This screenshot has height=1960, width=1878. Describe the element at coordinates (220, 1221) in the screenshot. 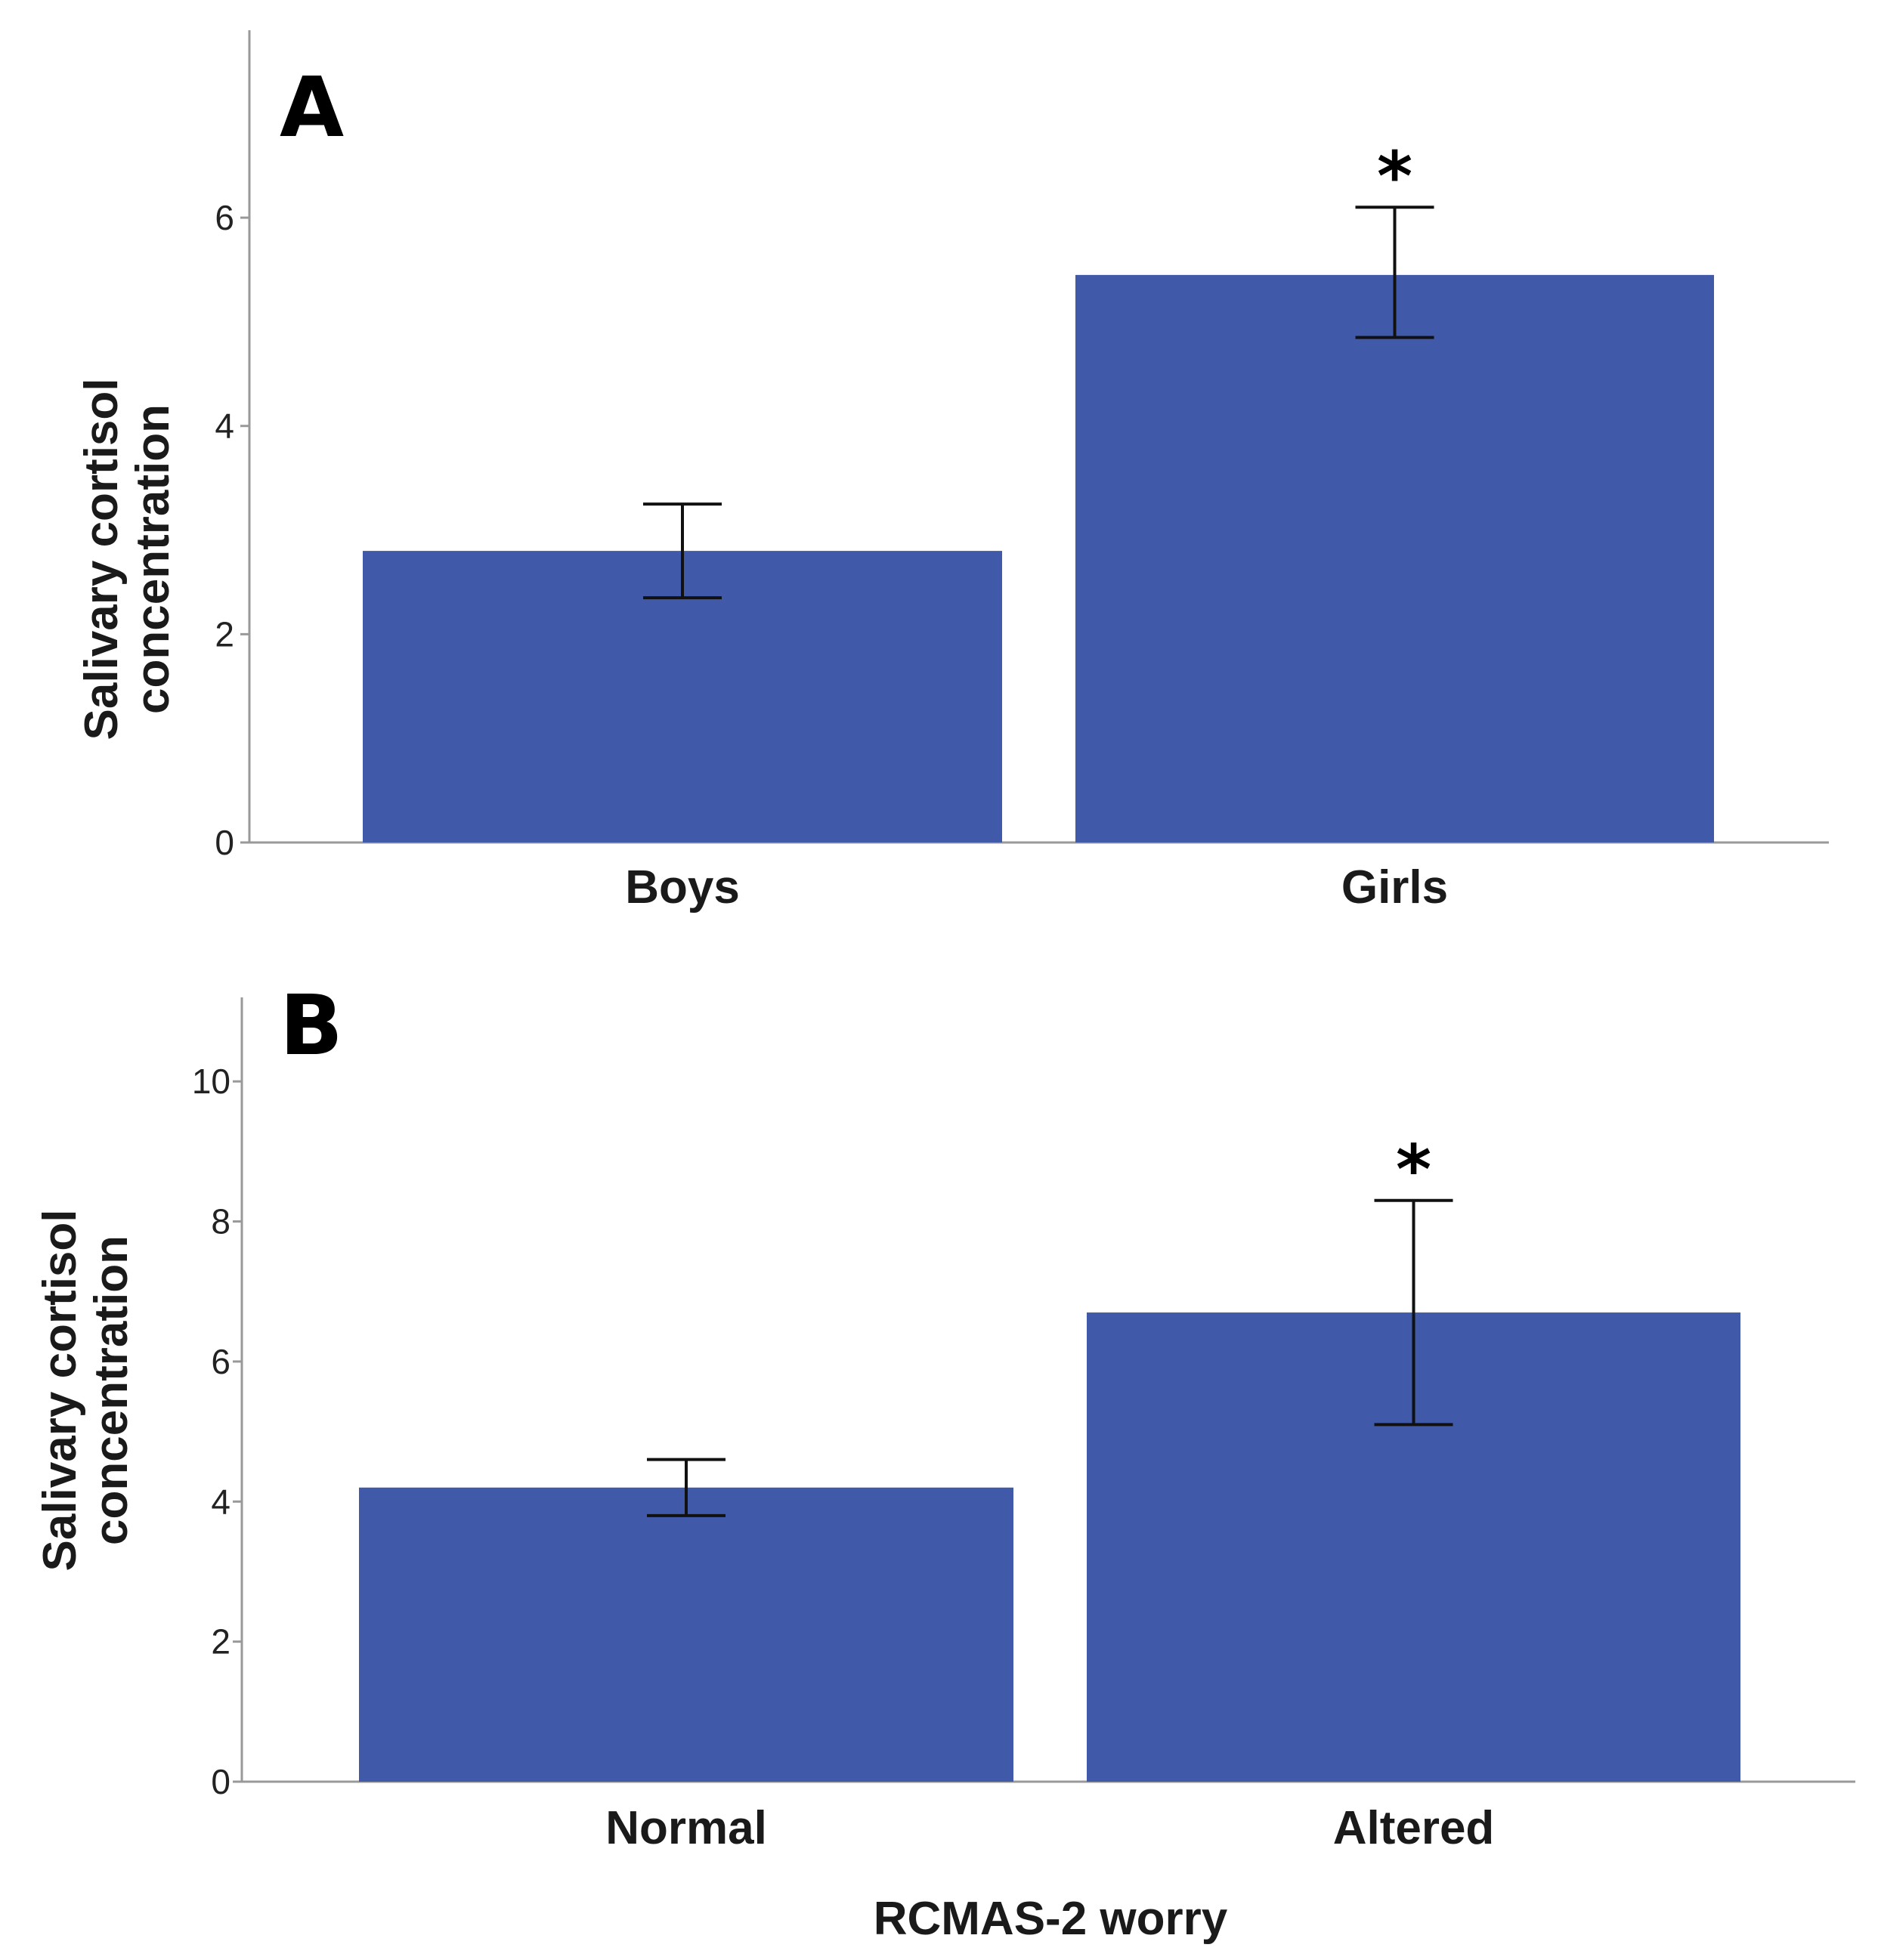

I see `y-tick-label: 8` at that location.